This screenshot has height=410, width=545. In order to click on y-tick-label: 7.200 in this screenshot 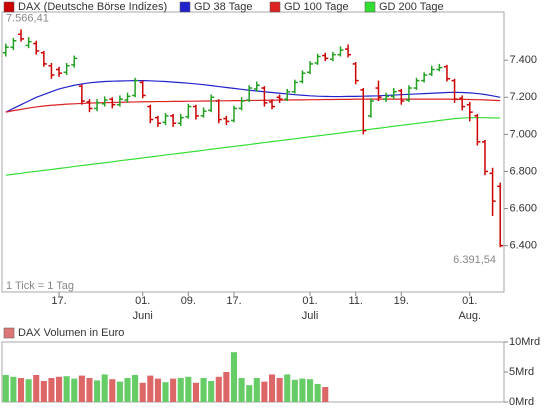, I will do `click(523, 97)`.